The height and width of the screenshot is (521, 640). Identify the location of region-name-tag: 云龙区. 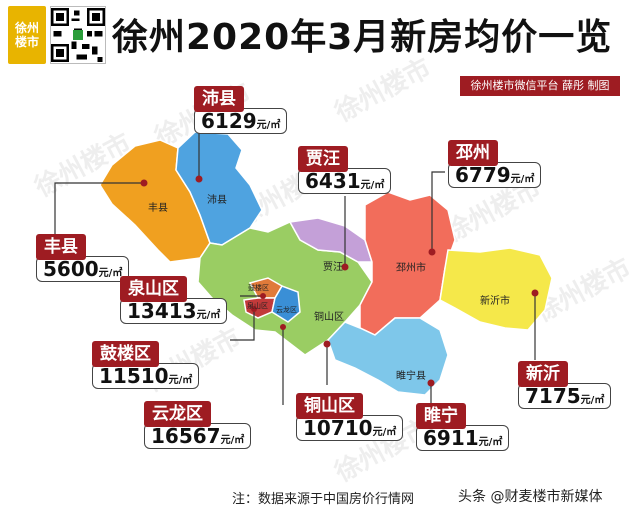
(177, 414).